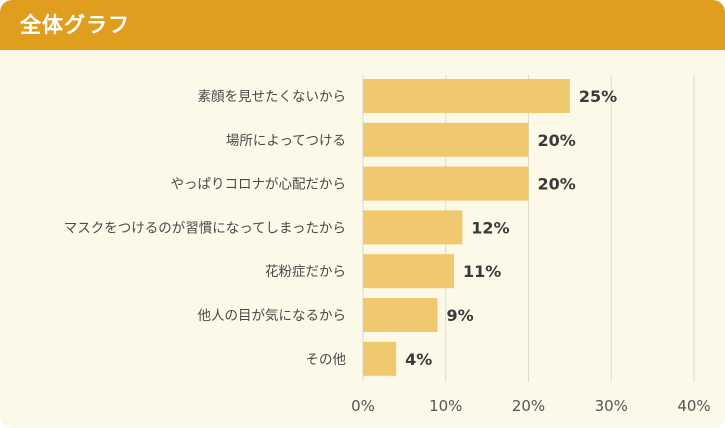 The height and width of the screenshot is (428, 725). What do you see at coordinates (259, 185) in the screenshot?
I see `category-label: やっぱりコロナが心配だから` at bounding box center [259, 185].